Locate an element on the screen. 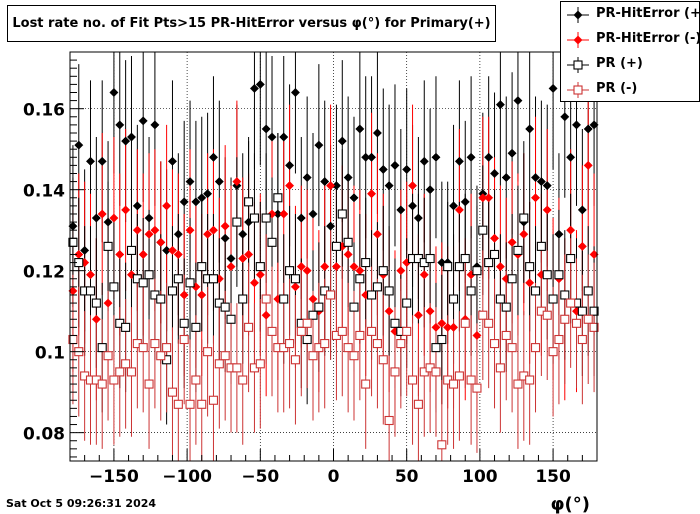  legend-marker is located at coordinates (578, 65).